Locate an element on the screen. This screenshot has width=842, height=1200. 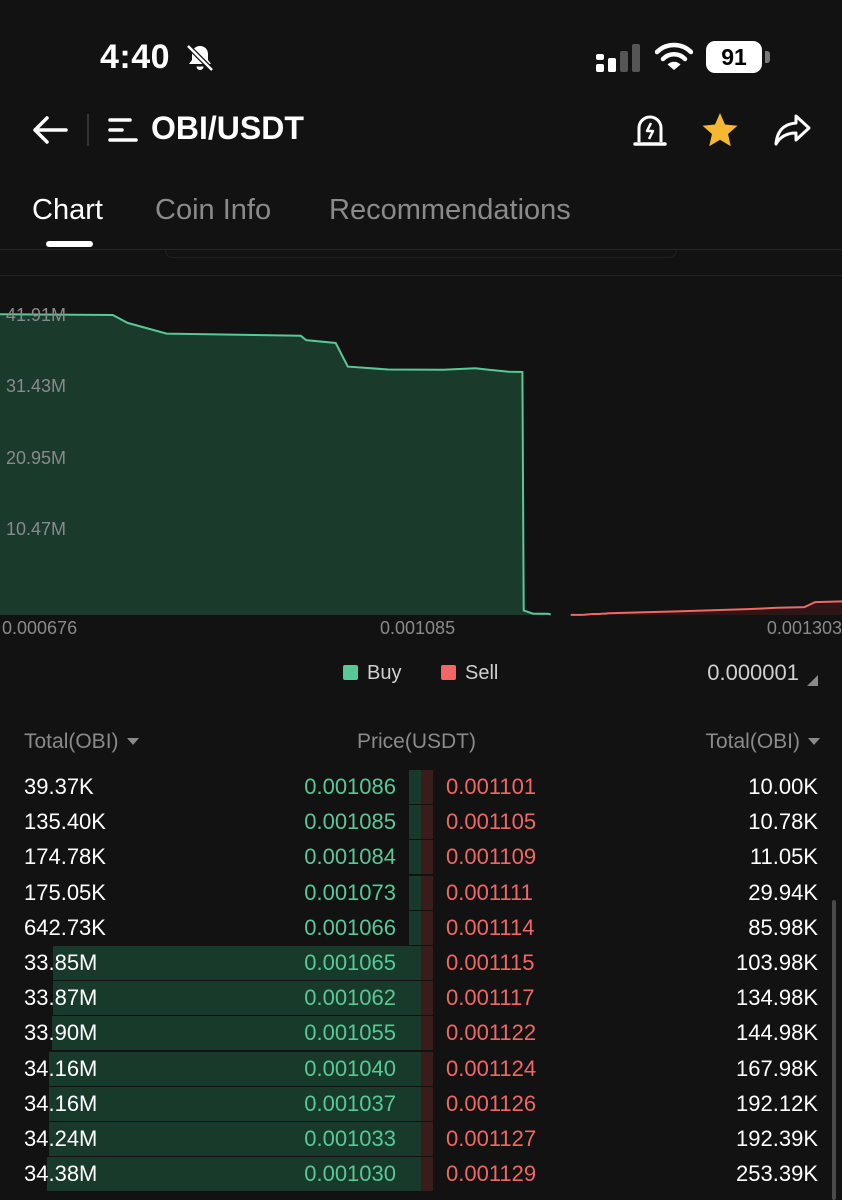
buy-price-cell: 0.001085 is located at coordinates (350, 822).